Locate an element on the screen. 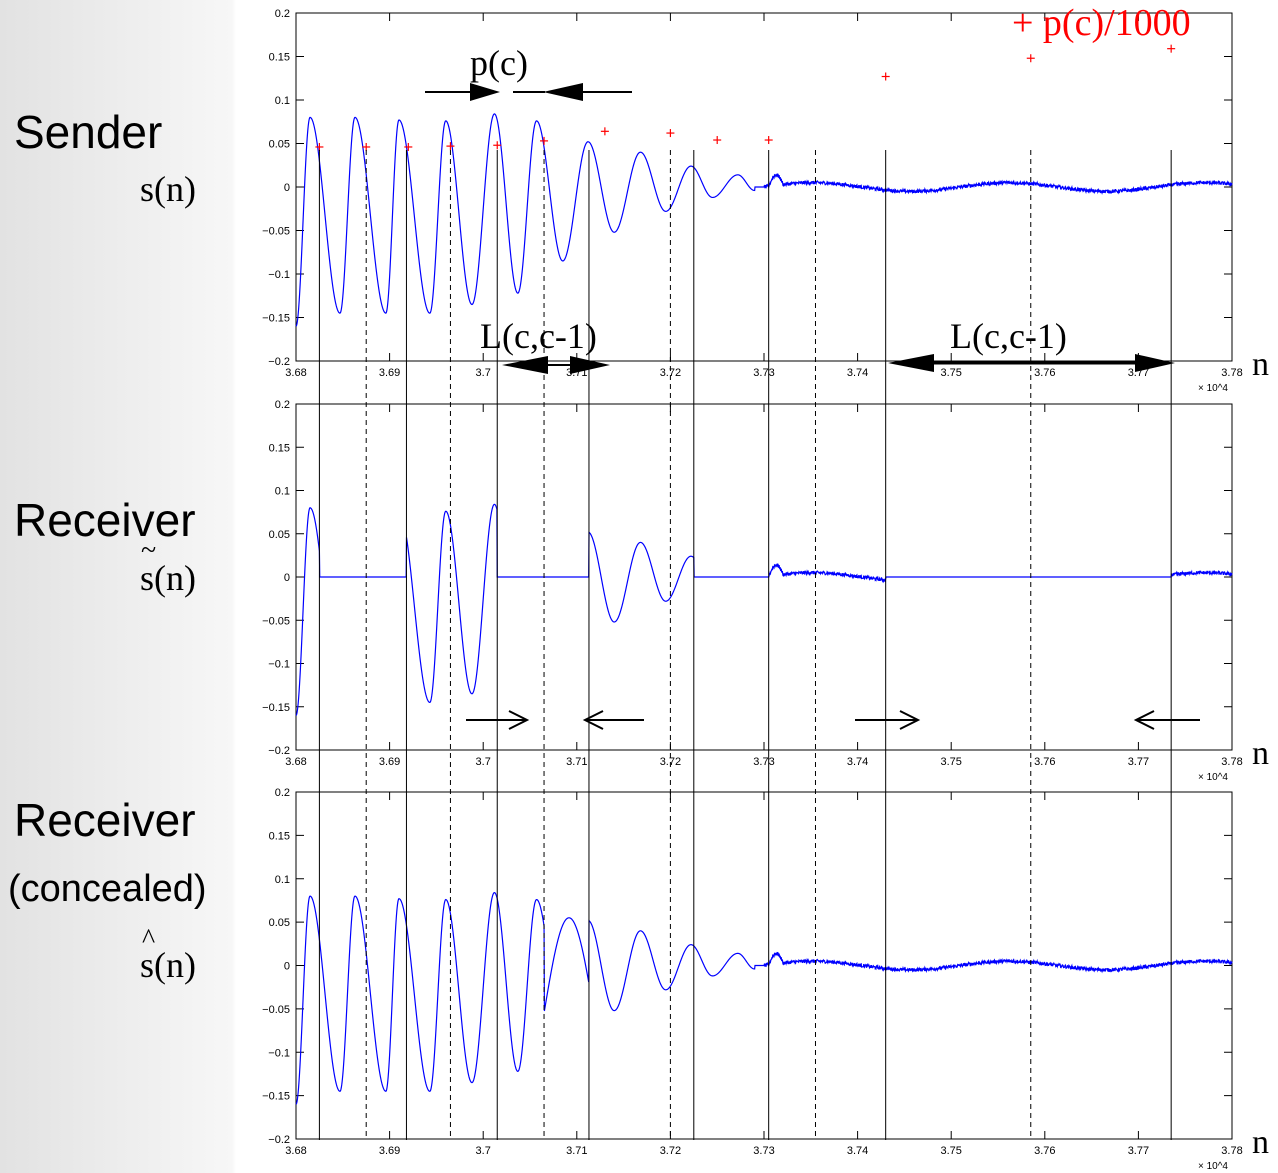 This screenshot has height=1173, width=1278. segment-arrow-2-left-head is located at coordinates (911, 363).